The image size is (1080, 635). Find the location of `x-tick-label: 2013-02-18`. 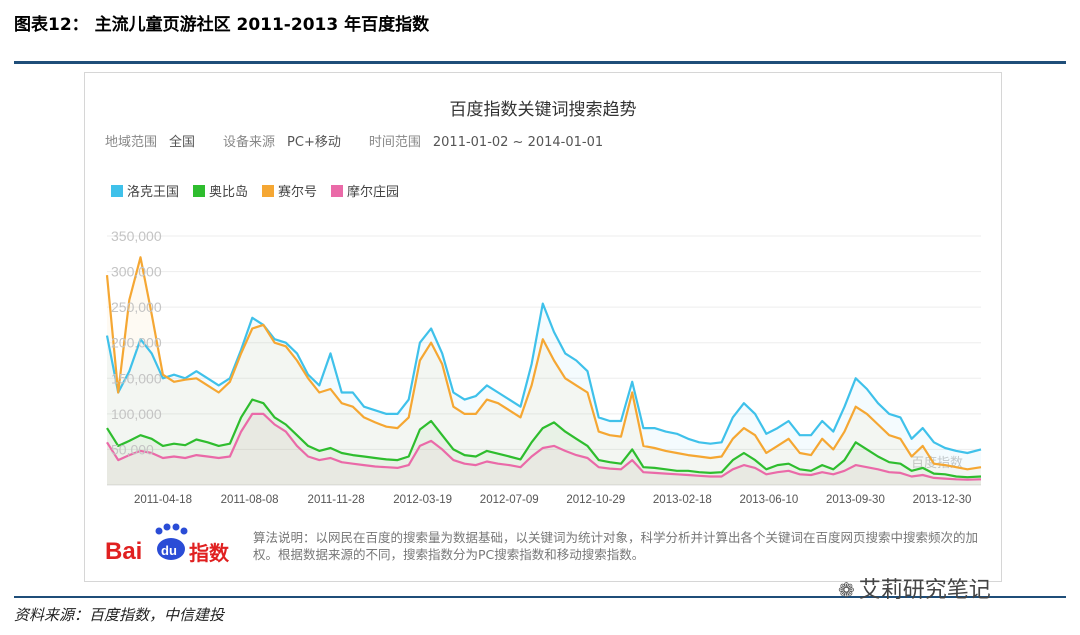

x-tick-label: 2013-02-18 is located at coordinates (682, 500).